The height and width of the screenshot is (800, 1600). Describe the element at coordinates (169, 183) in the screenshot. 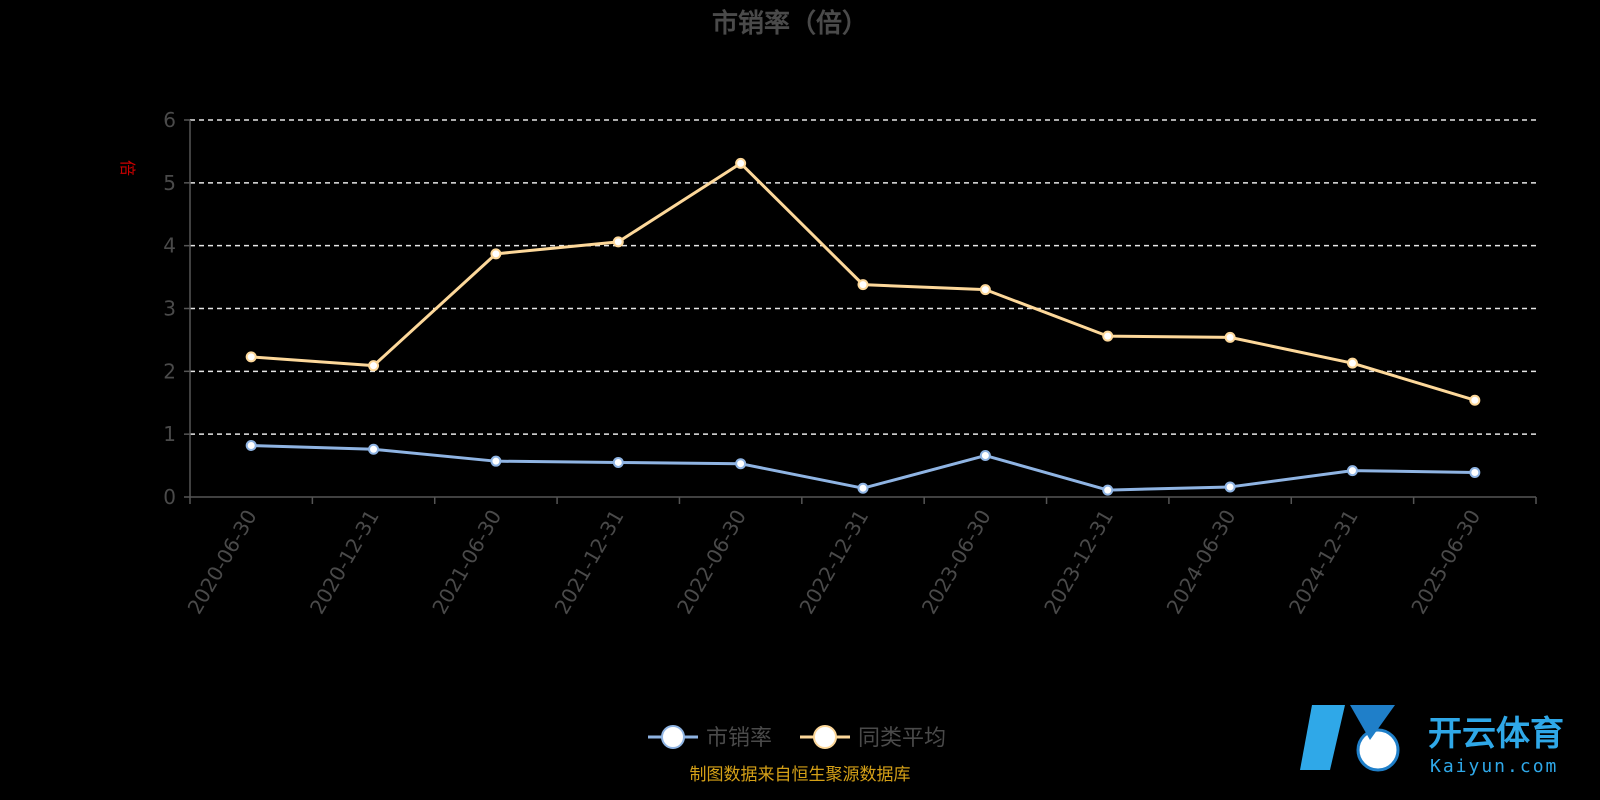

I see `y-tick-label-5: 5` at that location.